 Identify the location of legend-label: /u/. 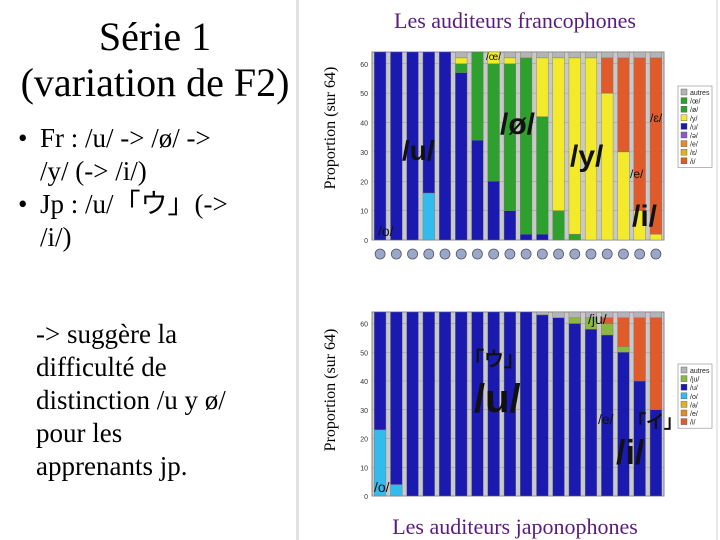
(694, 127).